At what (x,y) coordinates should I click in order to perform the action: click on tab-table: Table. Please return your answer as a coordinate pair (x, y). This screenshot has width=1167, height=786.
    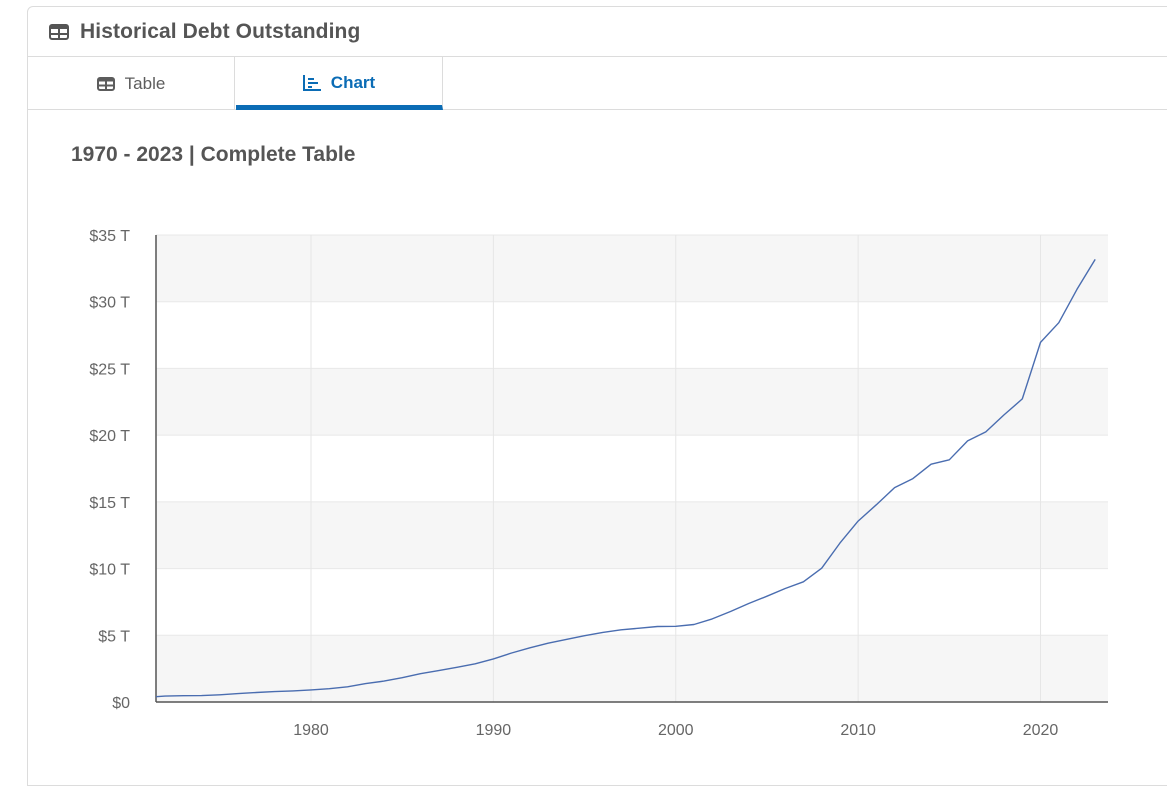
    Looking at the image, I should click on (131, 83).